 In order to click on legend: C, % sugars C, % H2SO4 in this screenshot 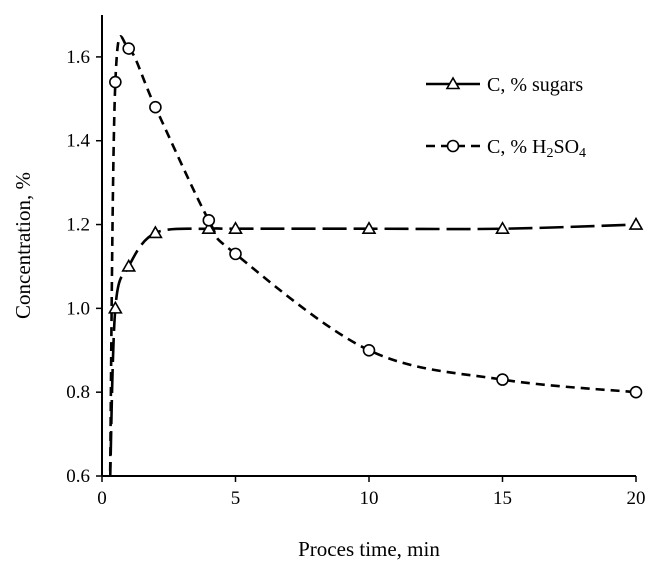, I will do `click(506, 117)`.